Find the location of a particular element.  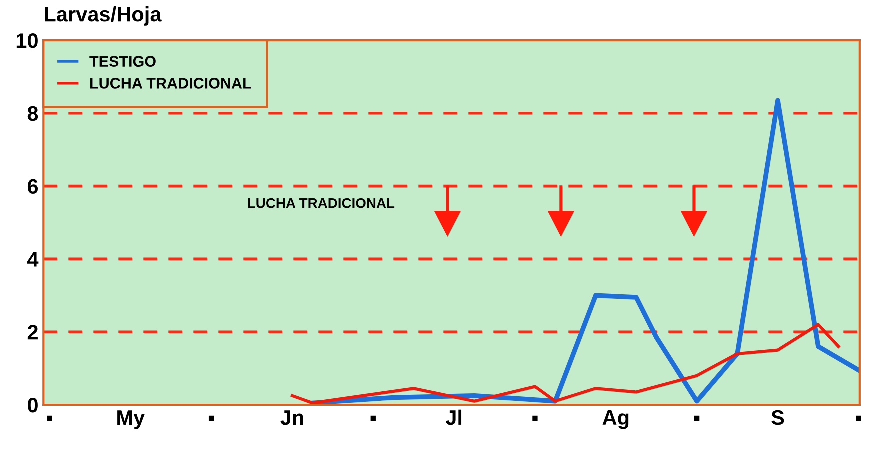

x-tick-label: Ag is located at coordinates (615, 420).